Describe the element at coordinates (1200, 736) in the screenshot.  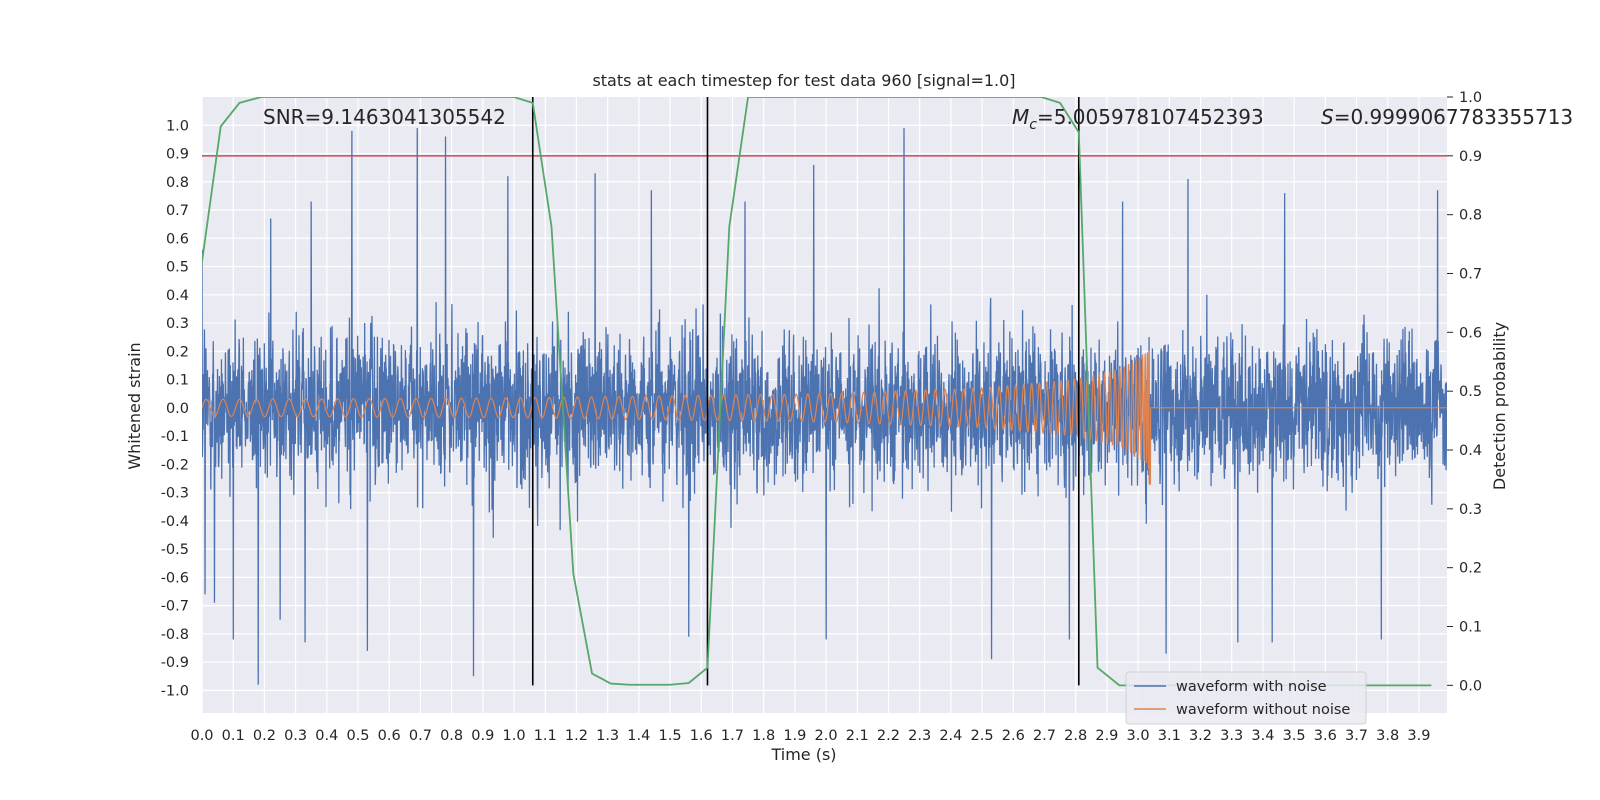
I see `x-tick-label: 3.2` at that location.